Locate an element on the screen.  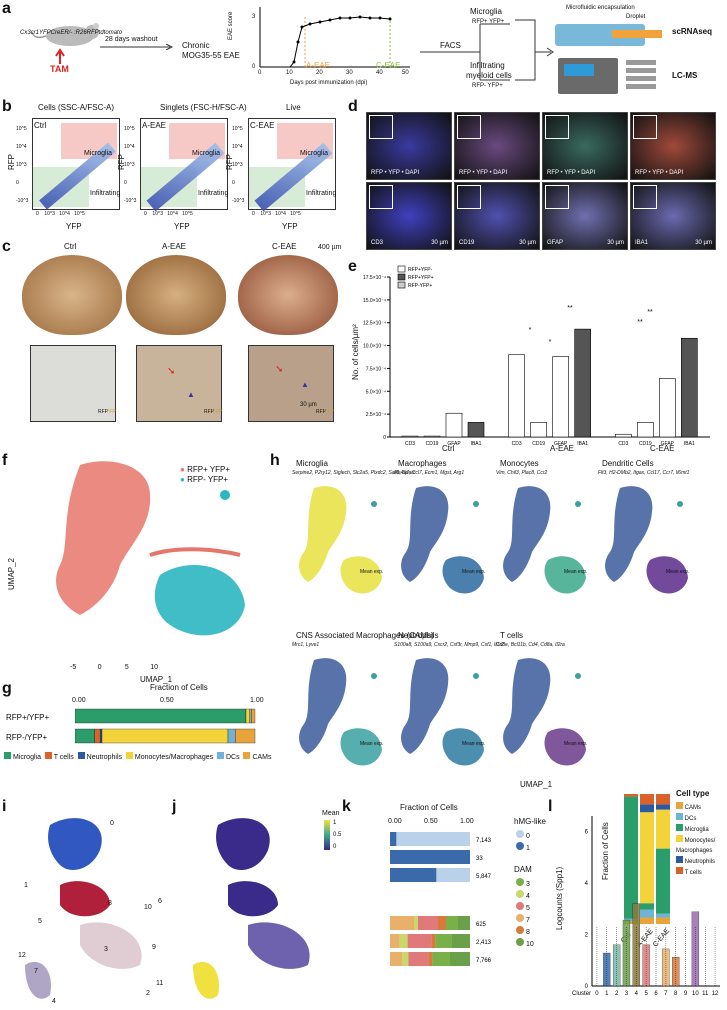
a-eae-tag: A-EAE is located at coordinates (318, 65).